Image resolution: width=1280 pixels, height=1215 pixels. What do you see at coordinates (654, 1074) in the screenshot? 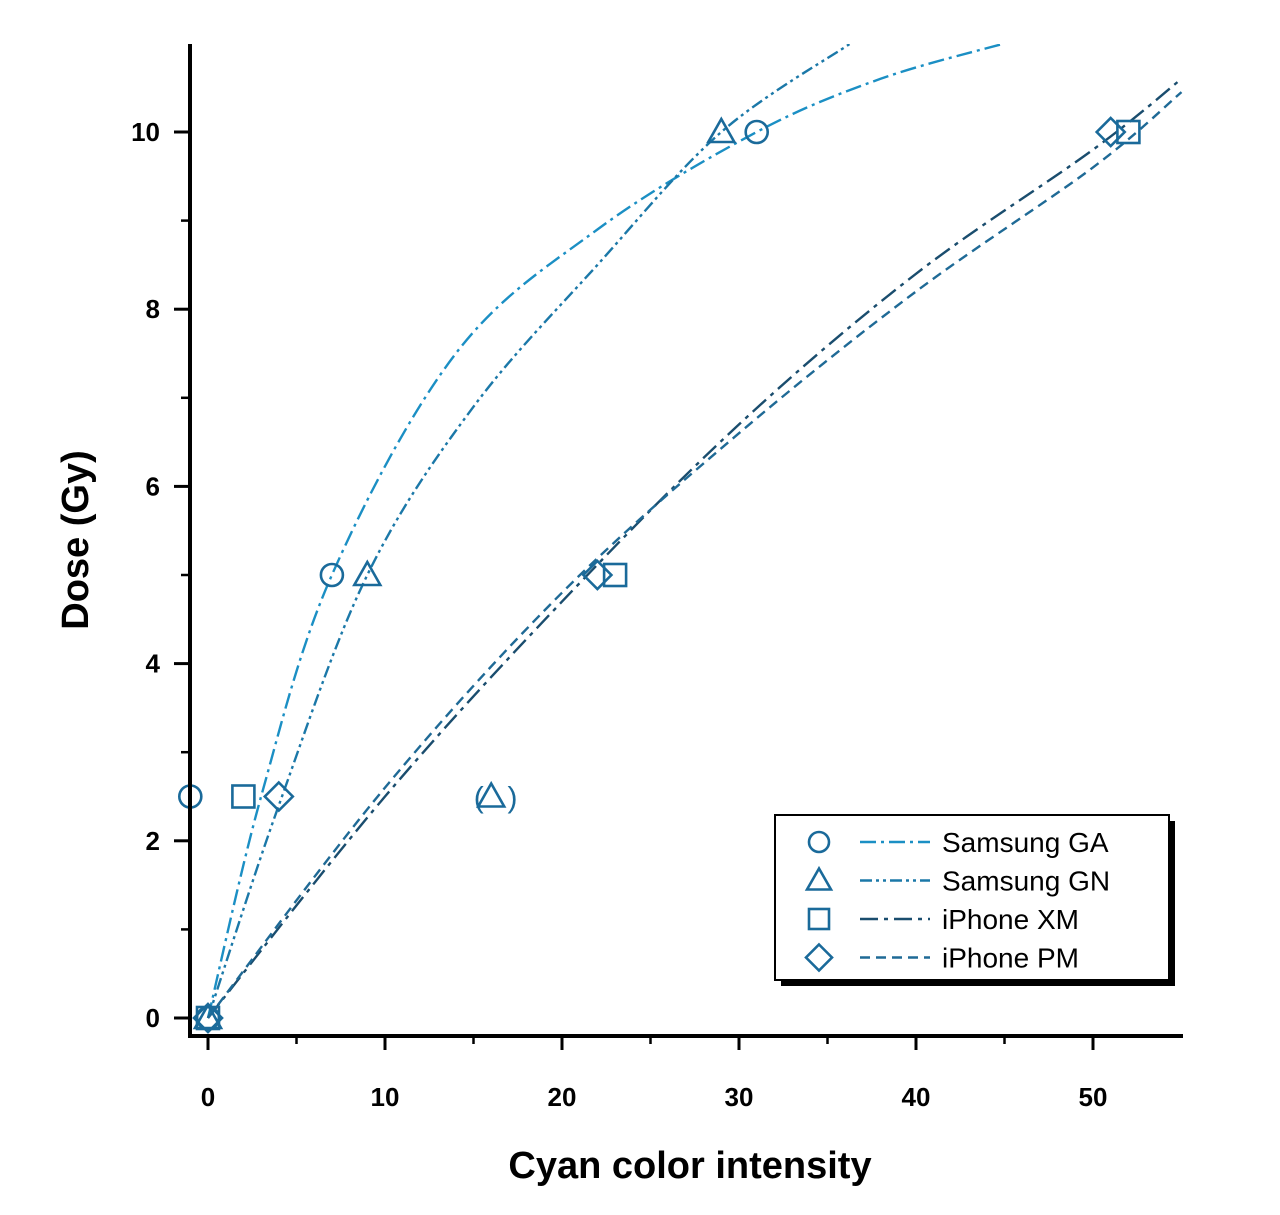
I see `x-ticks: 0 10 20 30 40 50` at bounding box center [654, 1074].